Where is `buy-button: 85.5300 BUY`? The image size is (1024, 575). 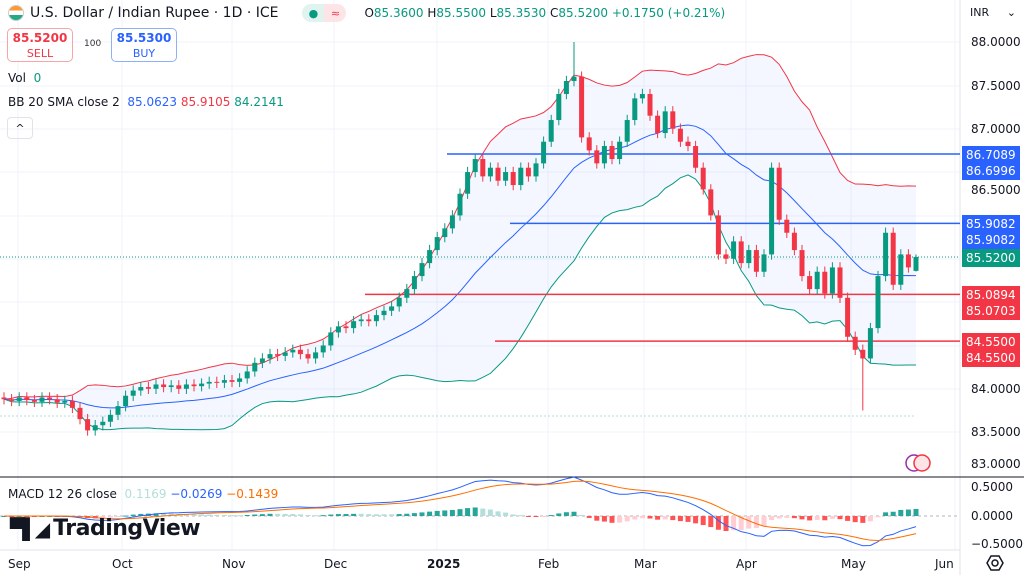 buy-button: 85.5300 BUY is located at coordinates (144, 45).